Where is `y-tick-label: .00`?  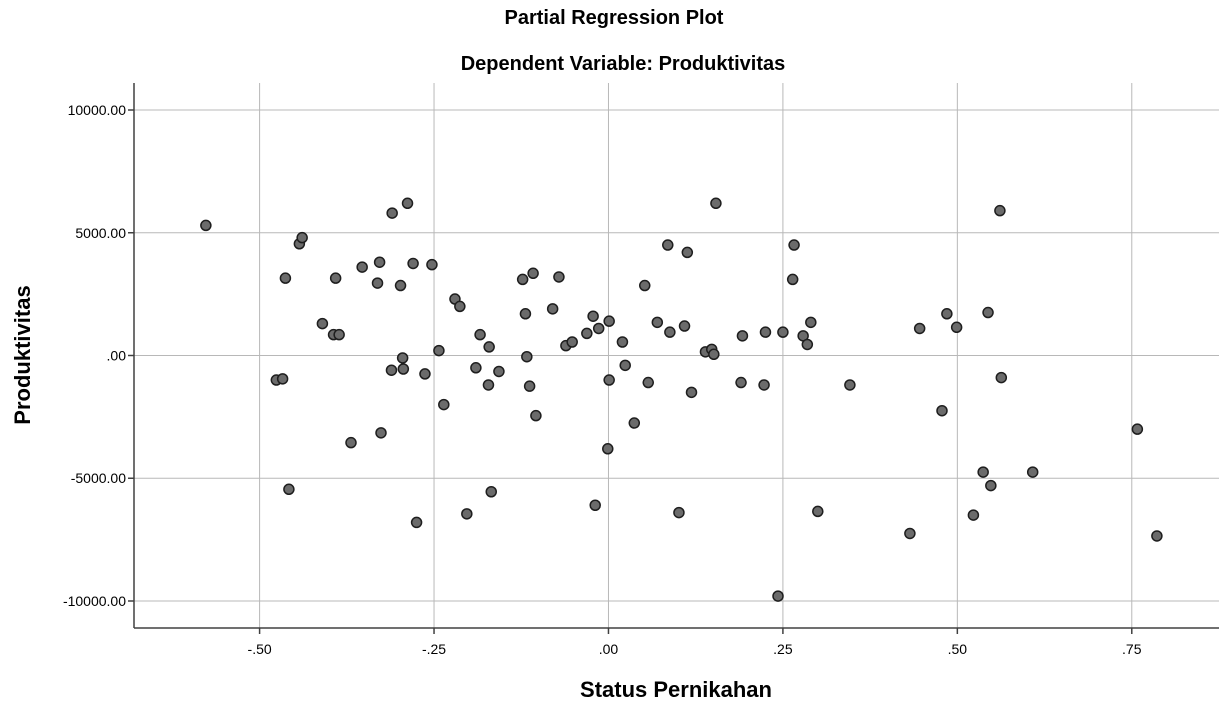 y-tick-label: .00 is located at coordinates (117, 356).